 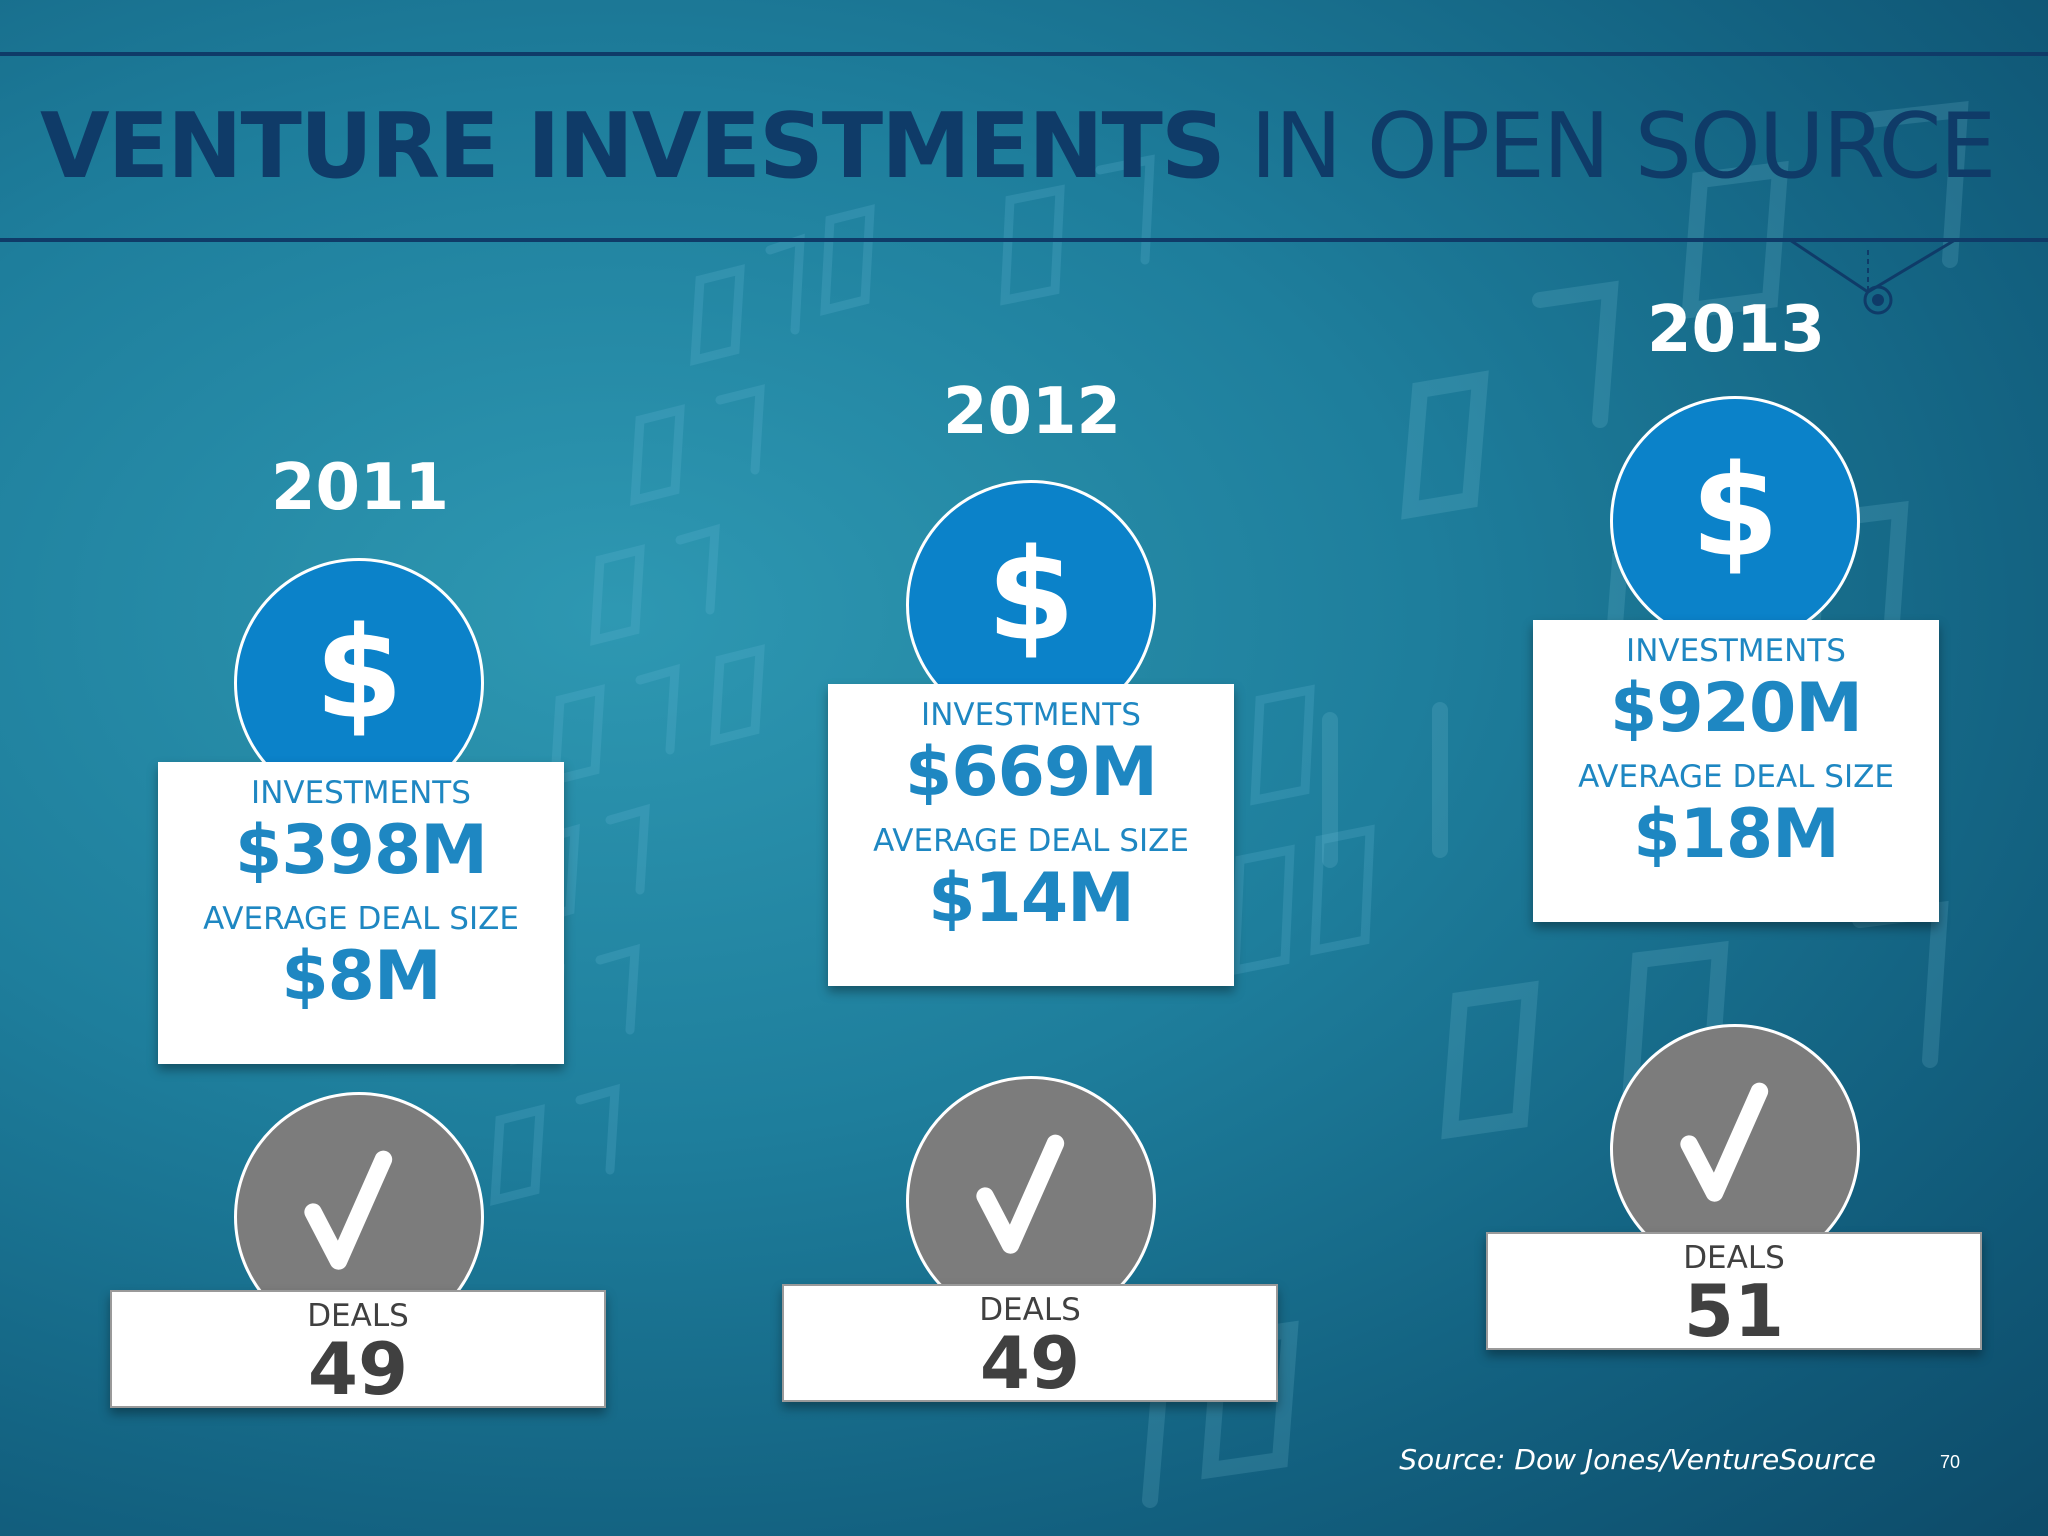 What do you see at coordinates (1949, 1462) in the screenshot?
I see `page-number: 70` at bounding box center [1949, 1462].